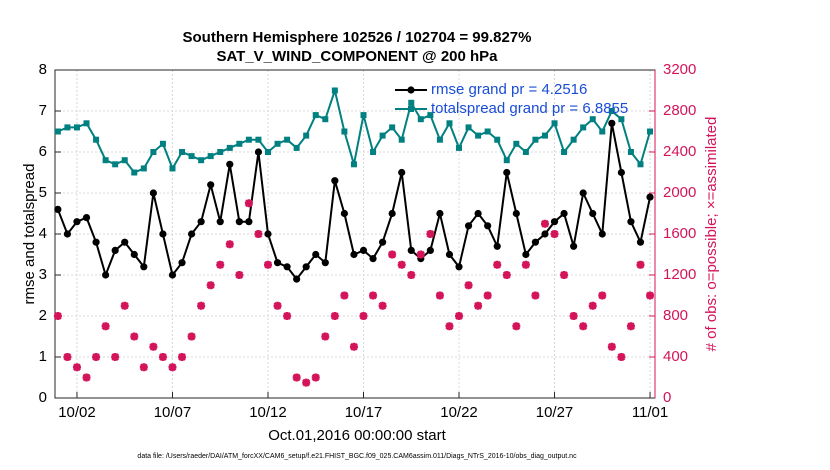  I want to click on y2-tick-label: 2800, so click(679, 110).